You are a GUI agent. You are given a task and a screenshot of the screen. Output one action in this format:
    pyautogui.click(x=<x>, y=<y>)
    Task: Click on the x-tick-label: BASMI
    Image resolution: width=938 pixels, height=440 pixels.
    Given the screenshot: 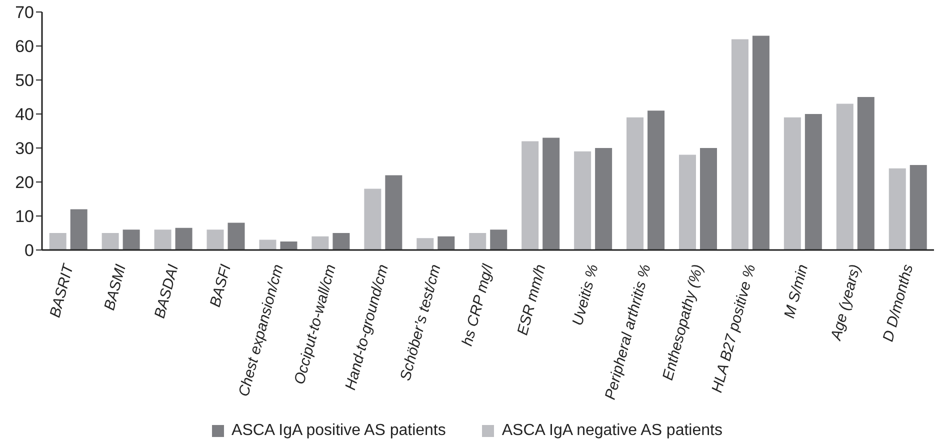 What is the action you would take?
    pyautogui.click(x=115, y=287)
    